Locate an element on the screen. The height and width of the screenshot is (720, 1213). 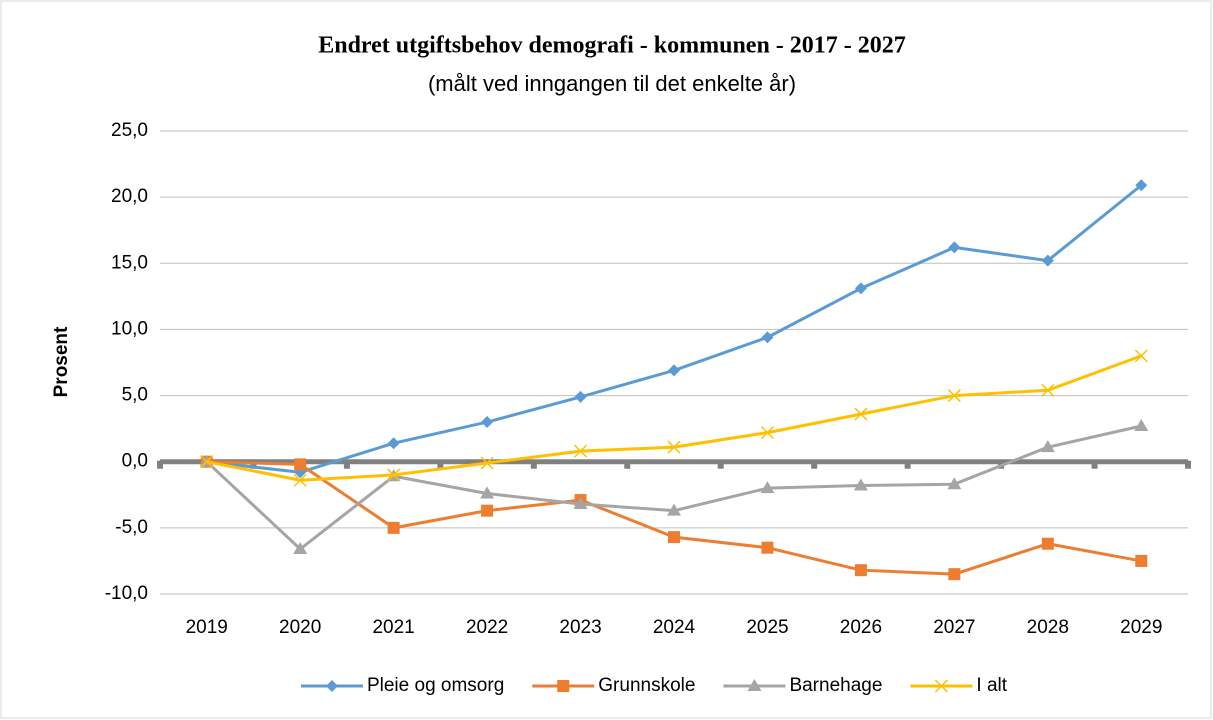
legend: Pleie og omsorg Grunnskole Barnehage I alt is located at coordinates (654, 685).